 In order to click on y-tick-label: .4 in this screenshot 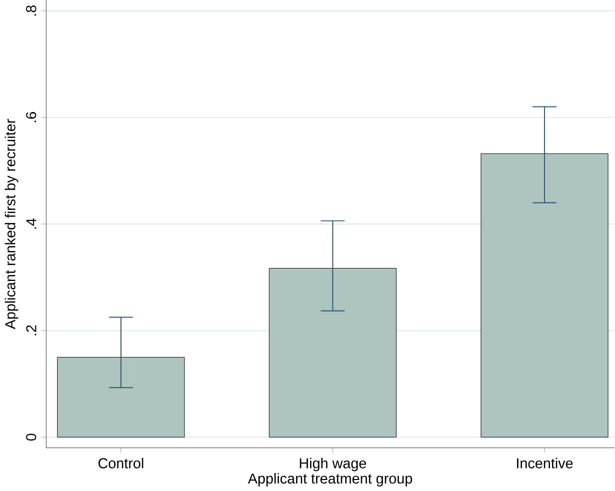, I will do `click(31, 223)`.